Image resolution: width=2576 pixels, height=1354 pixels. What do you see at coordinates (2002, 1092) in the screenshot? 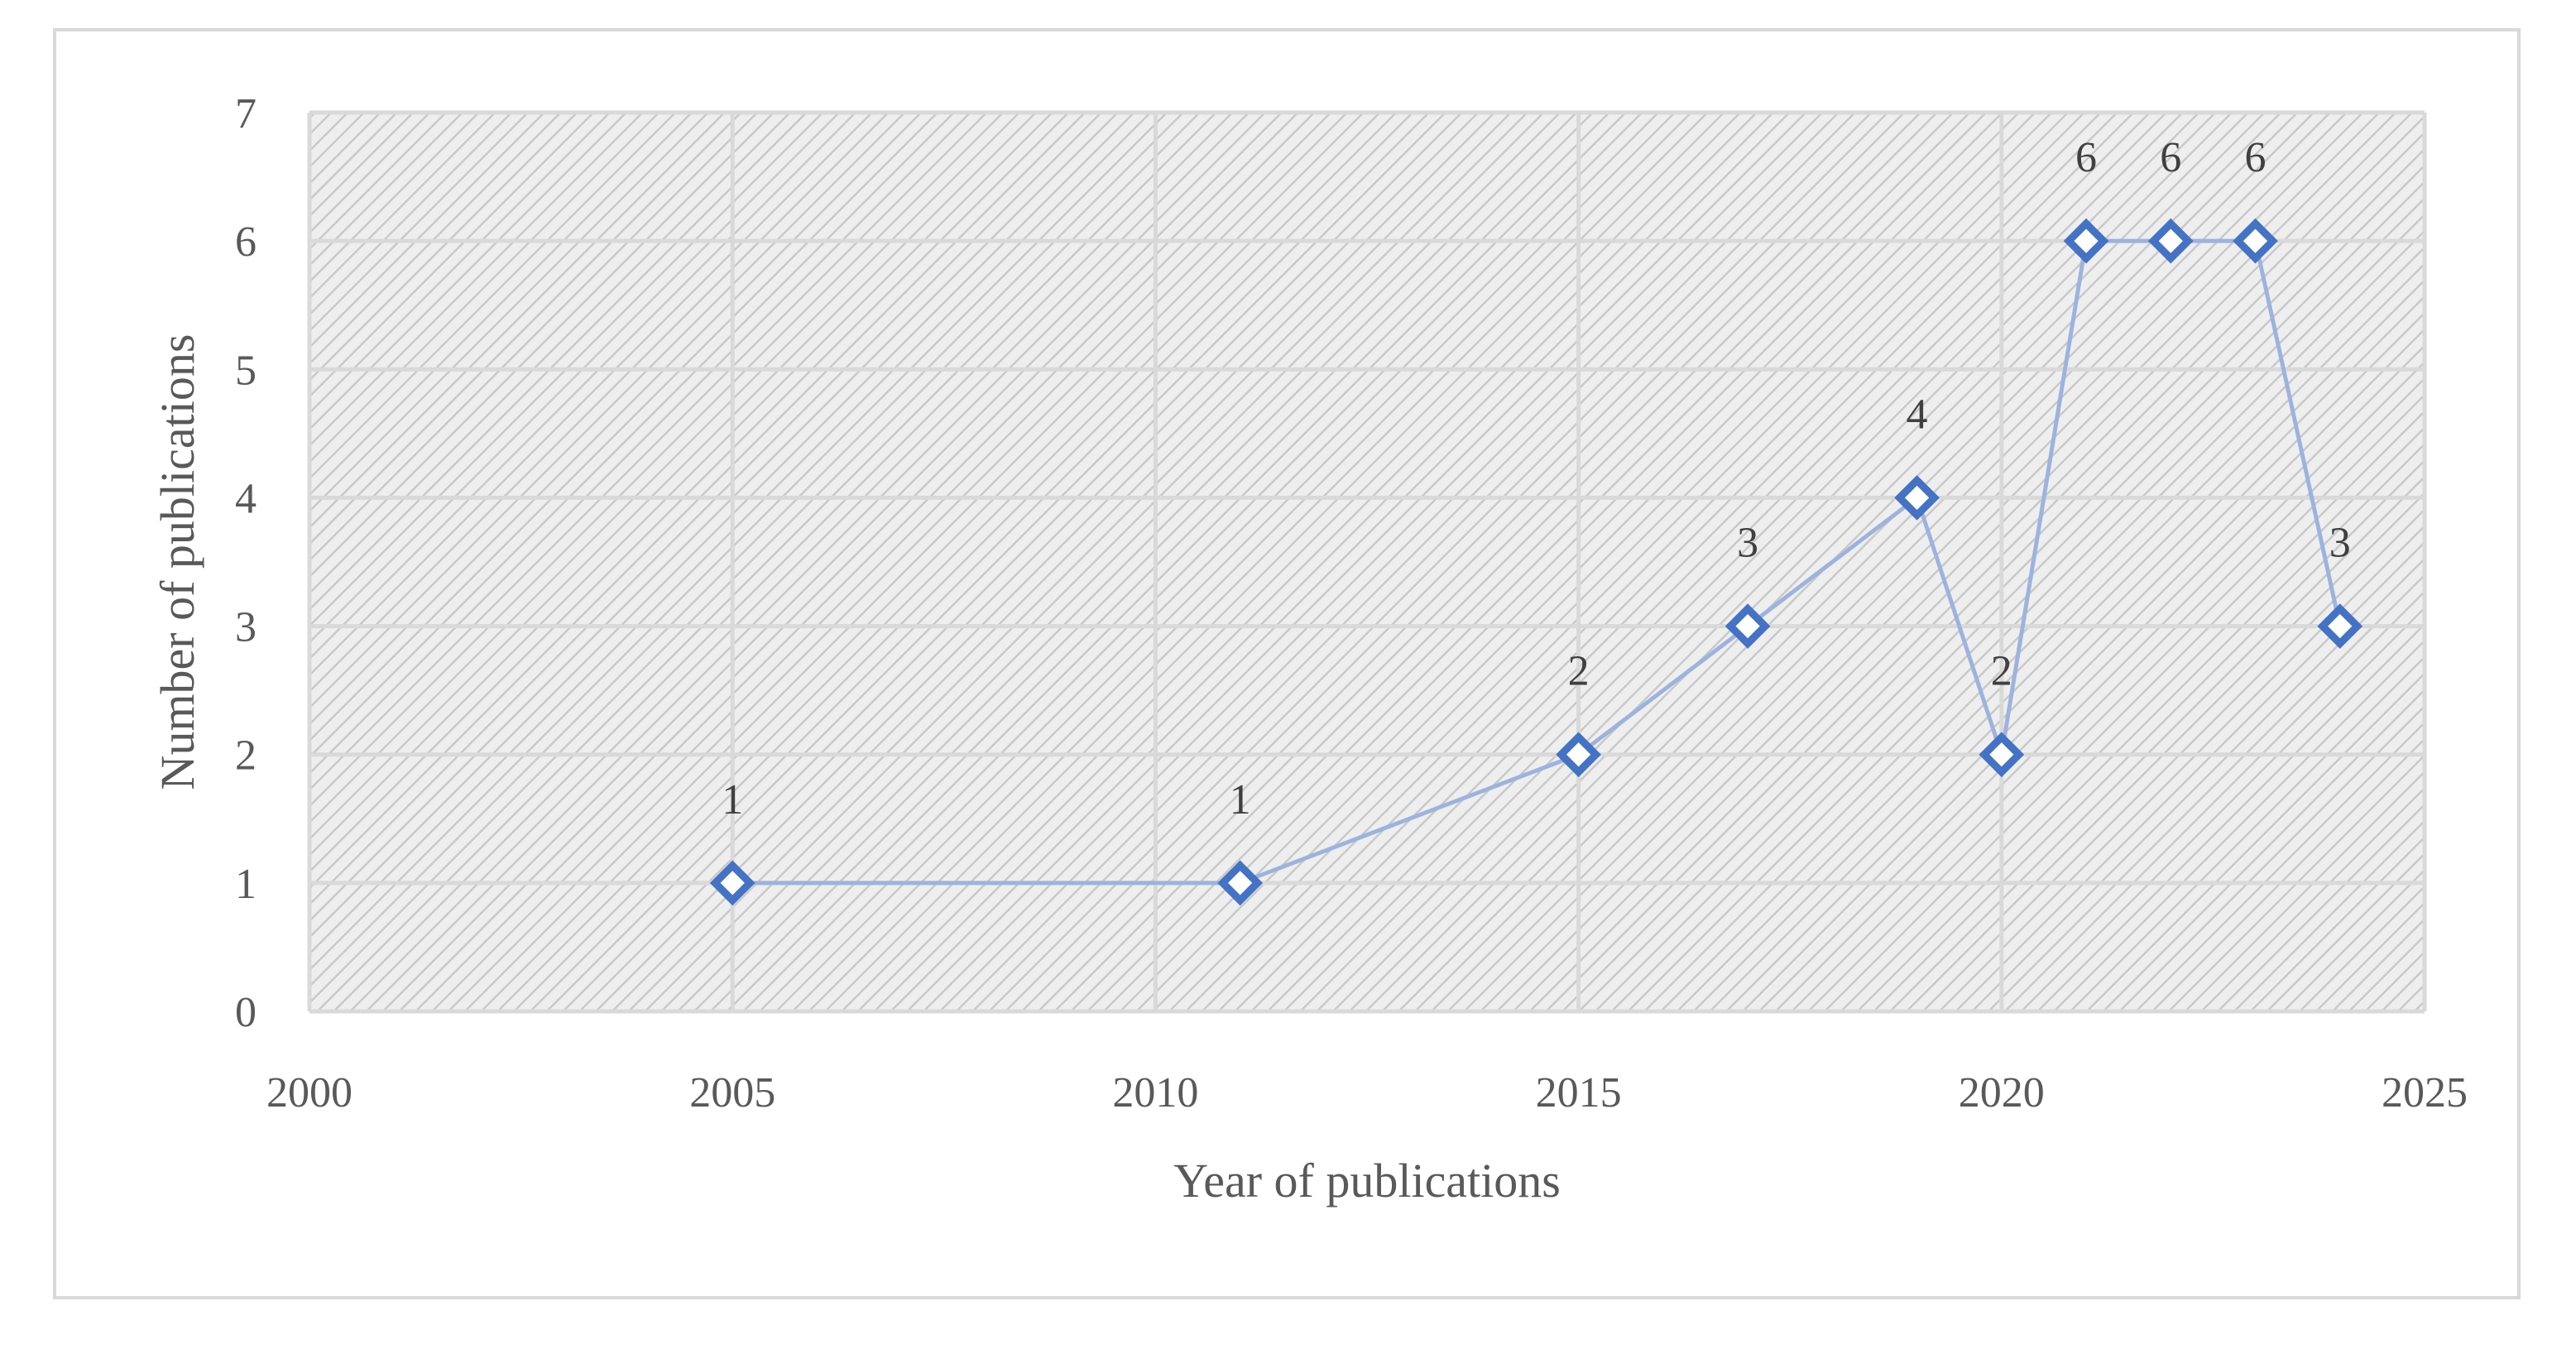
I see `x-tick-label: 2020` at bounding box center [2002, 1092].